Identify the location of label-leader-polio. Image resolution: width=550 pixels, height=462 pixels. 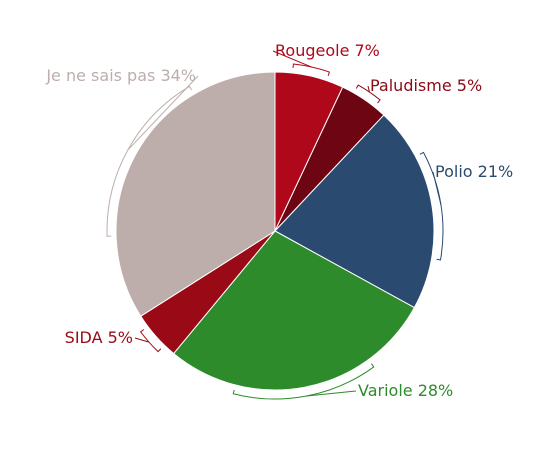
(437, 188).